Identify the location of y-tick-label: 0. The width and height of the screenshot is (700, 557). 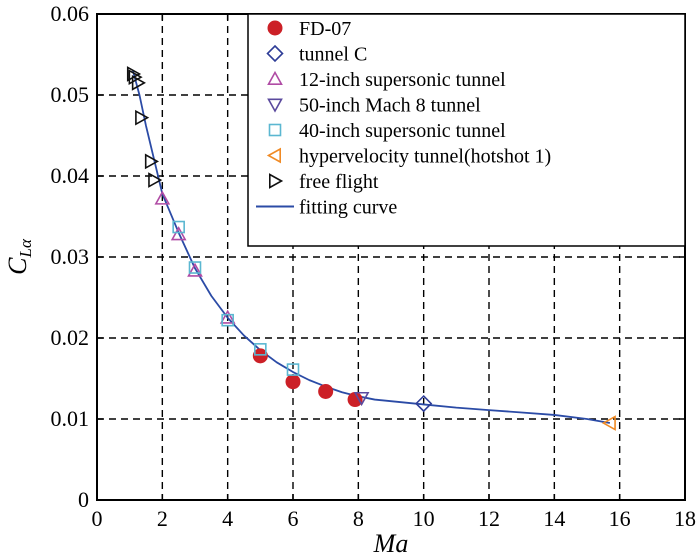
(83, 499).